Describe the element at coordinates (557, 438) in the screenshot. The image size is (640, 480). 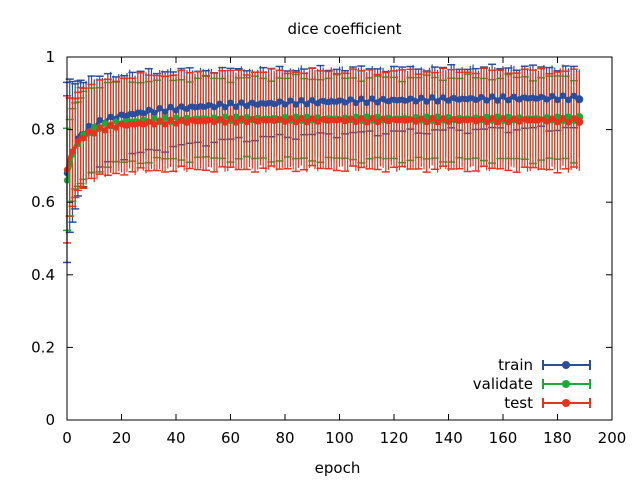
I see `x-tick-label: 180` at that location.